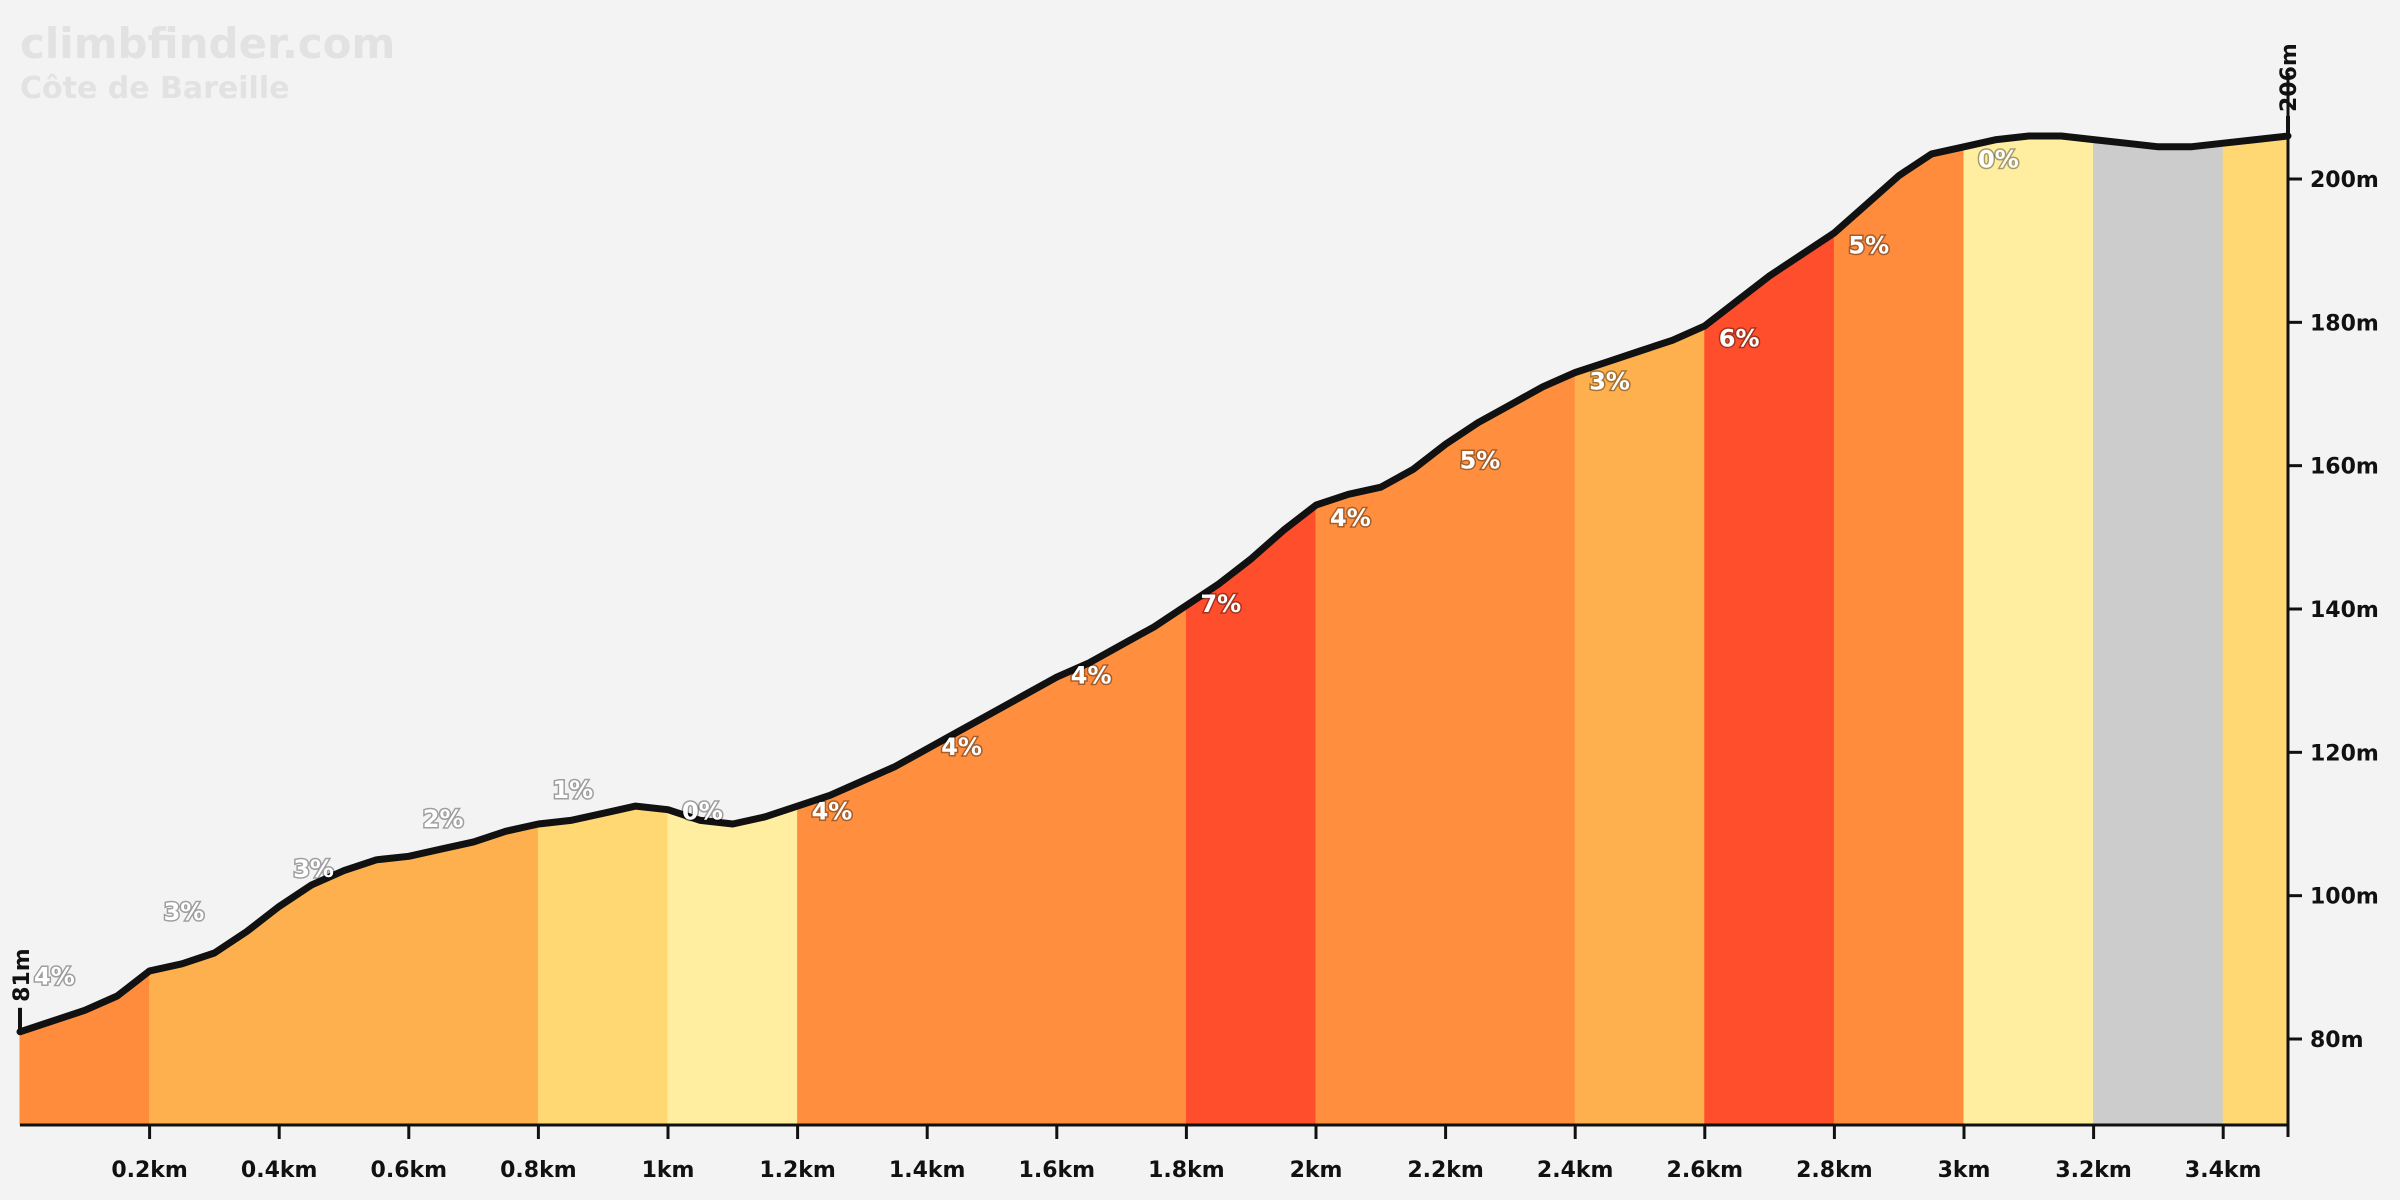 This screenshot has width=2400, height=1200. Describe the element at coordinates (538, 1170) in the screenshot. I see `x-tick-label: 0.8km` at that location.